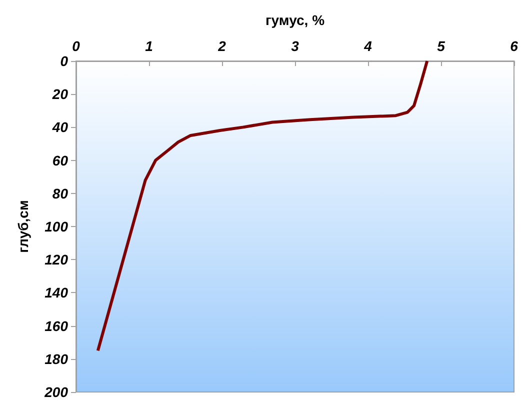  I want to click on y-axis-title: глуб,см, so click(23, 226).